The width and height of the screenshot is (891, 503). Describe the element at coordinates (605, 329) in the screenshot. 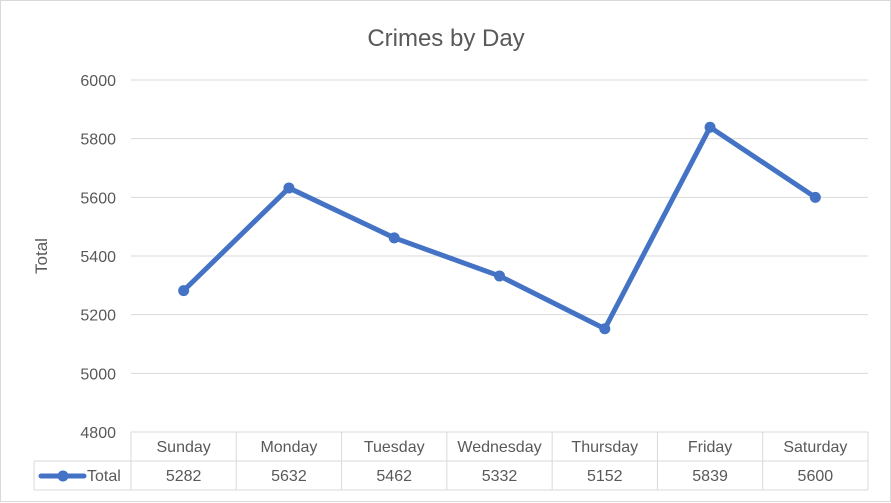

I see `data-point-thursday` at that location.